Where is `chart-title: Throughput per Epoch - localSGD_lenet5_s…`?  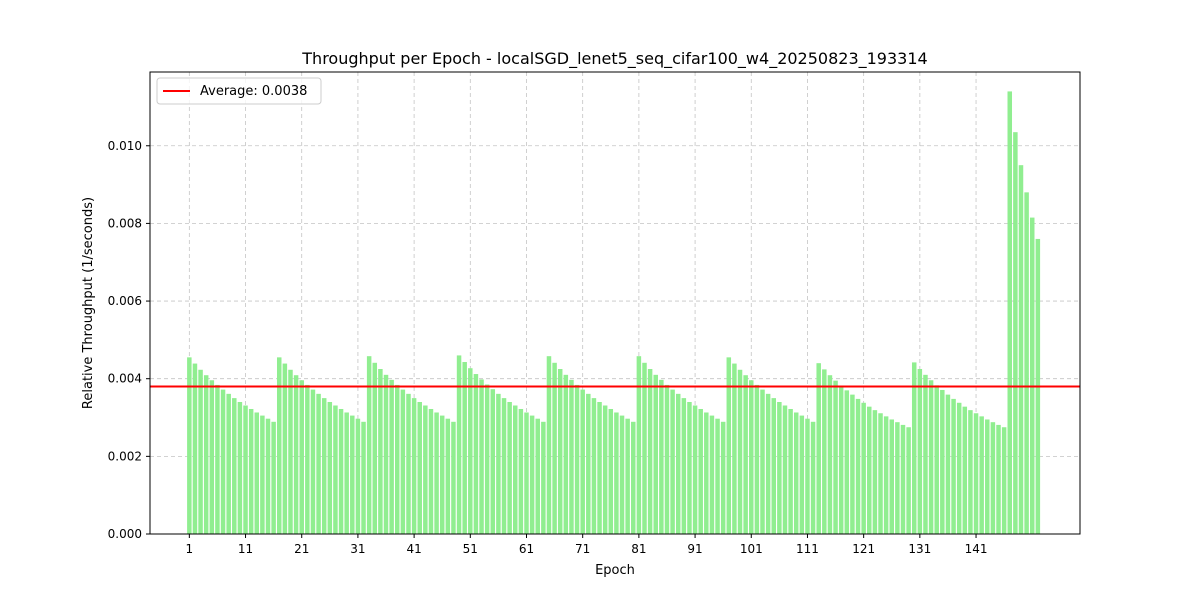 chart-title: Throughput per Epoch - localSGD_lenet5_s… is located at coordinates (614, 59).